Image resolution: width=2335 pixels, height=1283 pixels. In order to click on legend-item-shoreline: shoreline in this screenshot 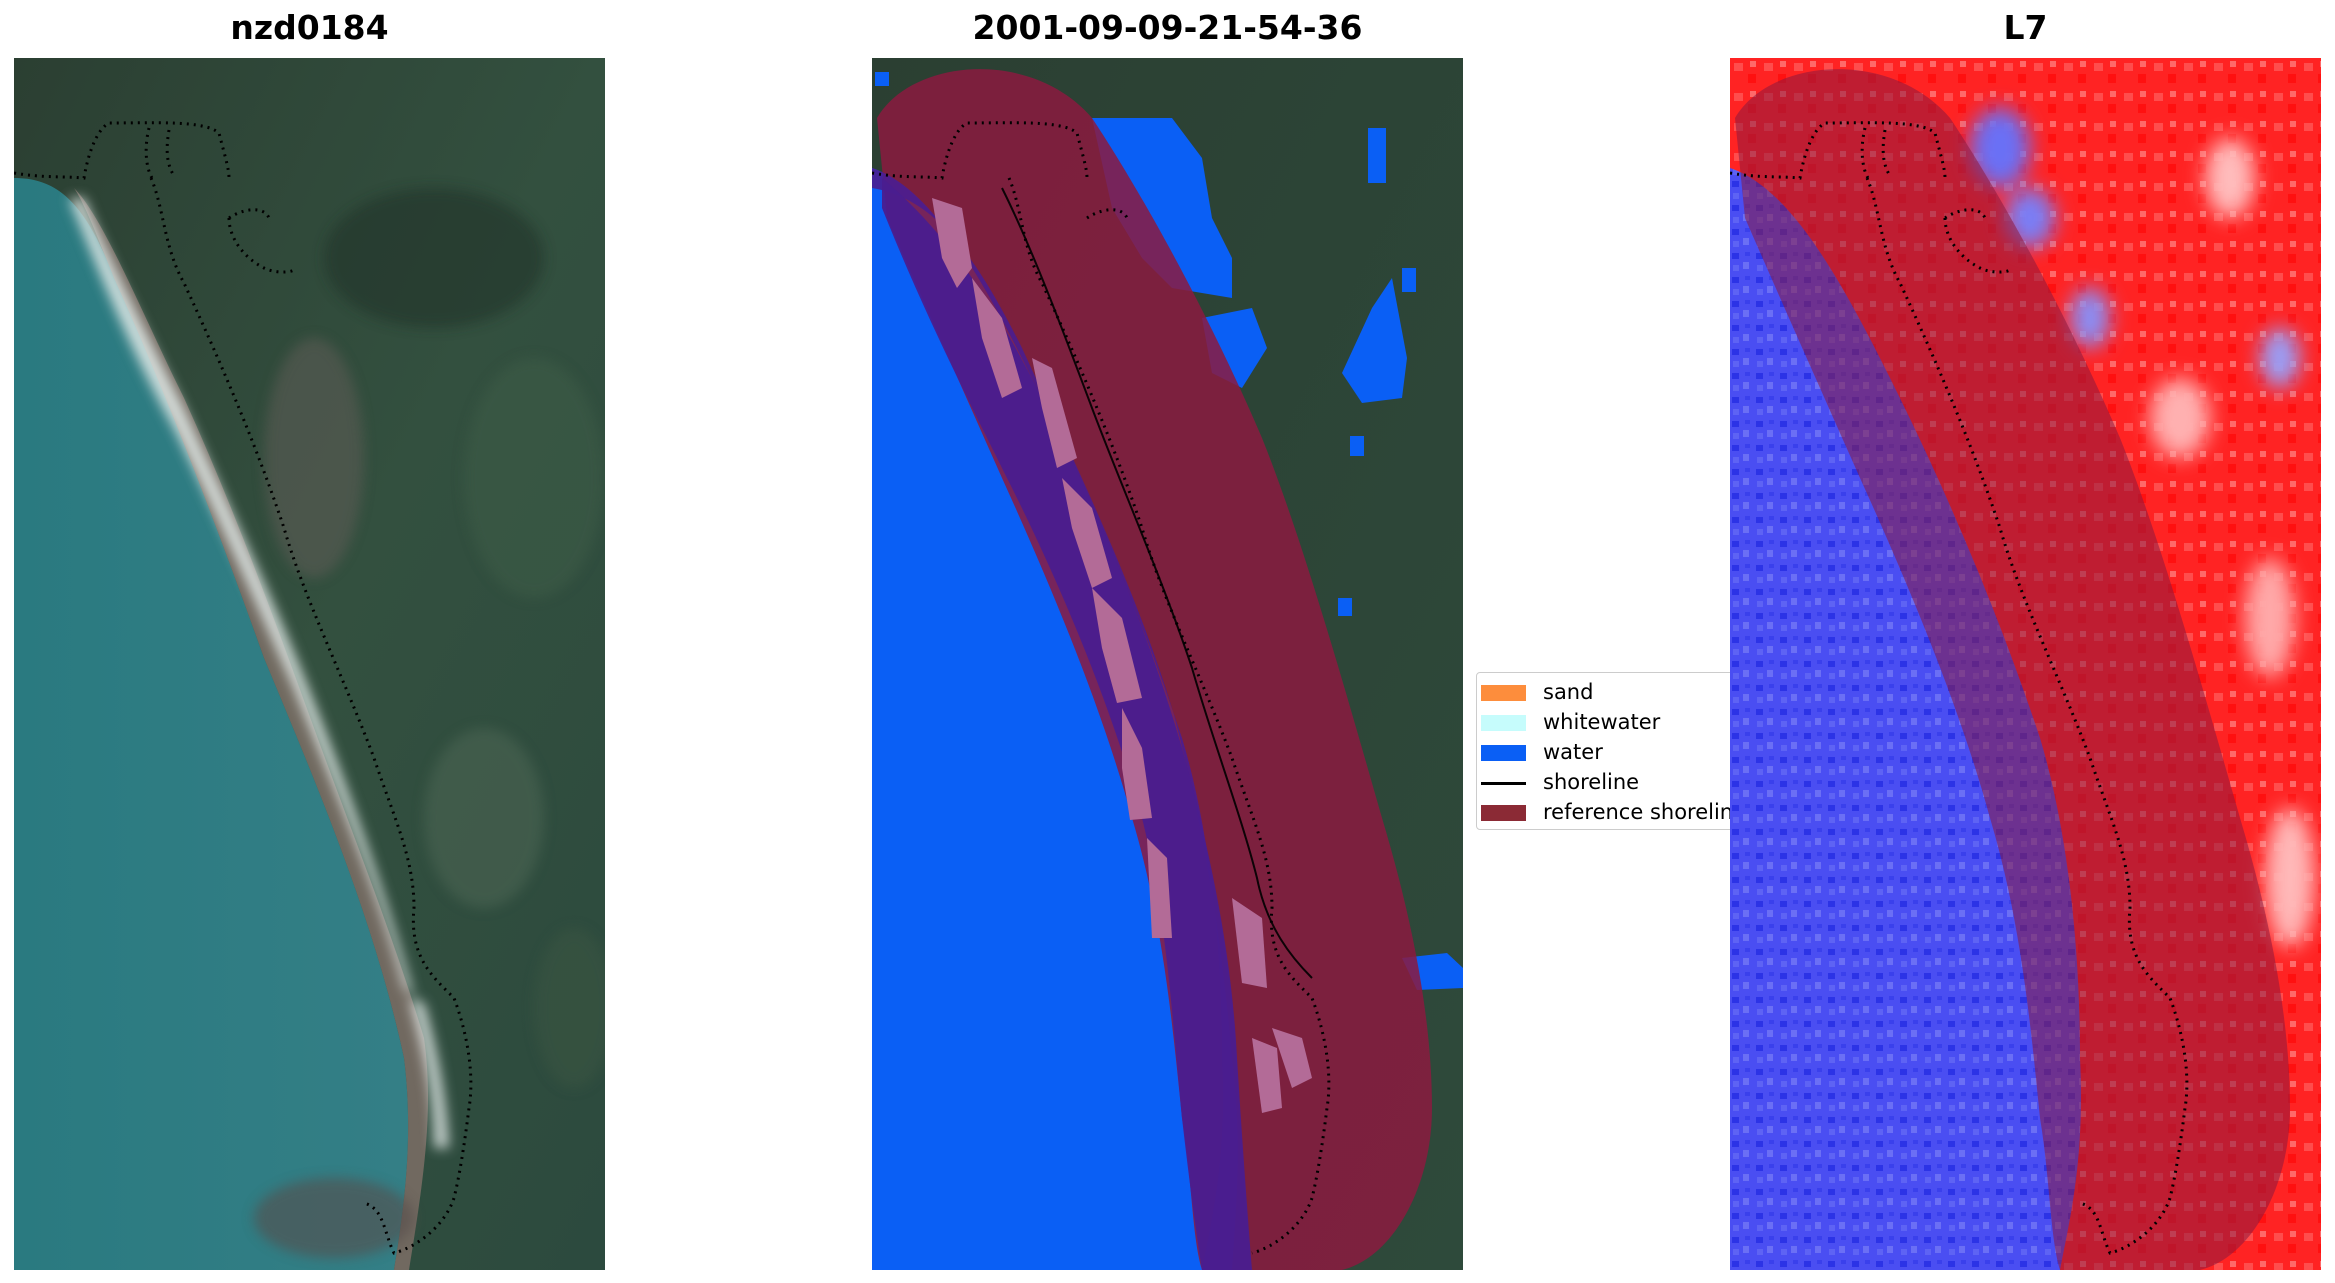, I will do `click(1605, 783)`.